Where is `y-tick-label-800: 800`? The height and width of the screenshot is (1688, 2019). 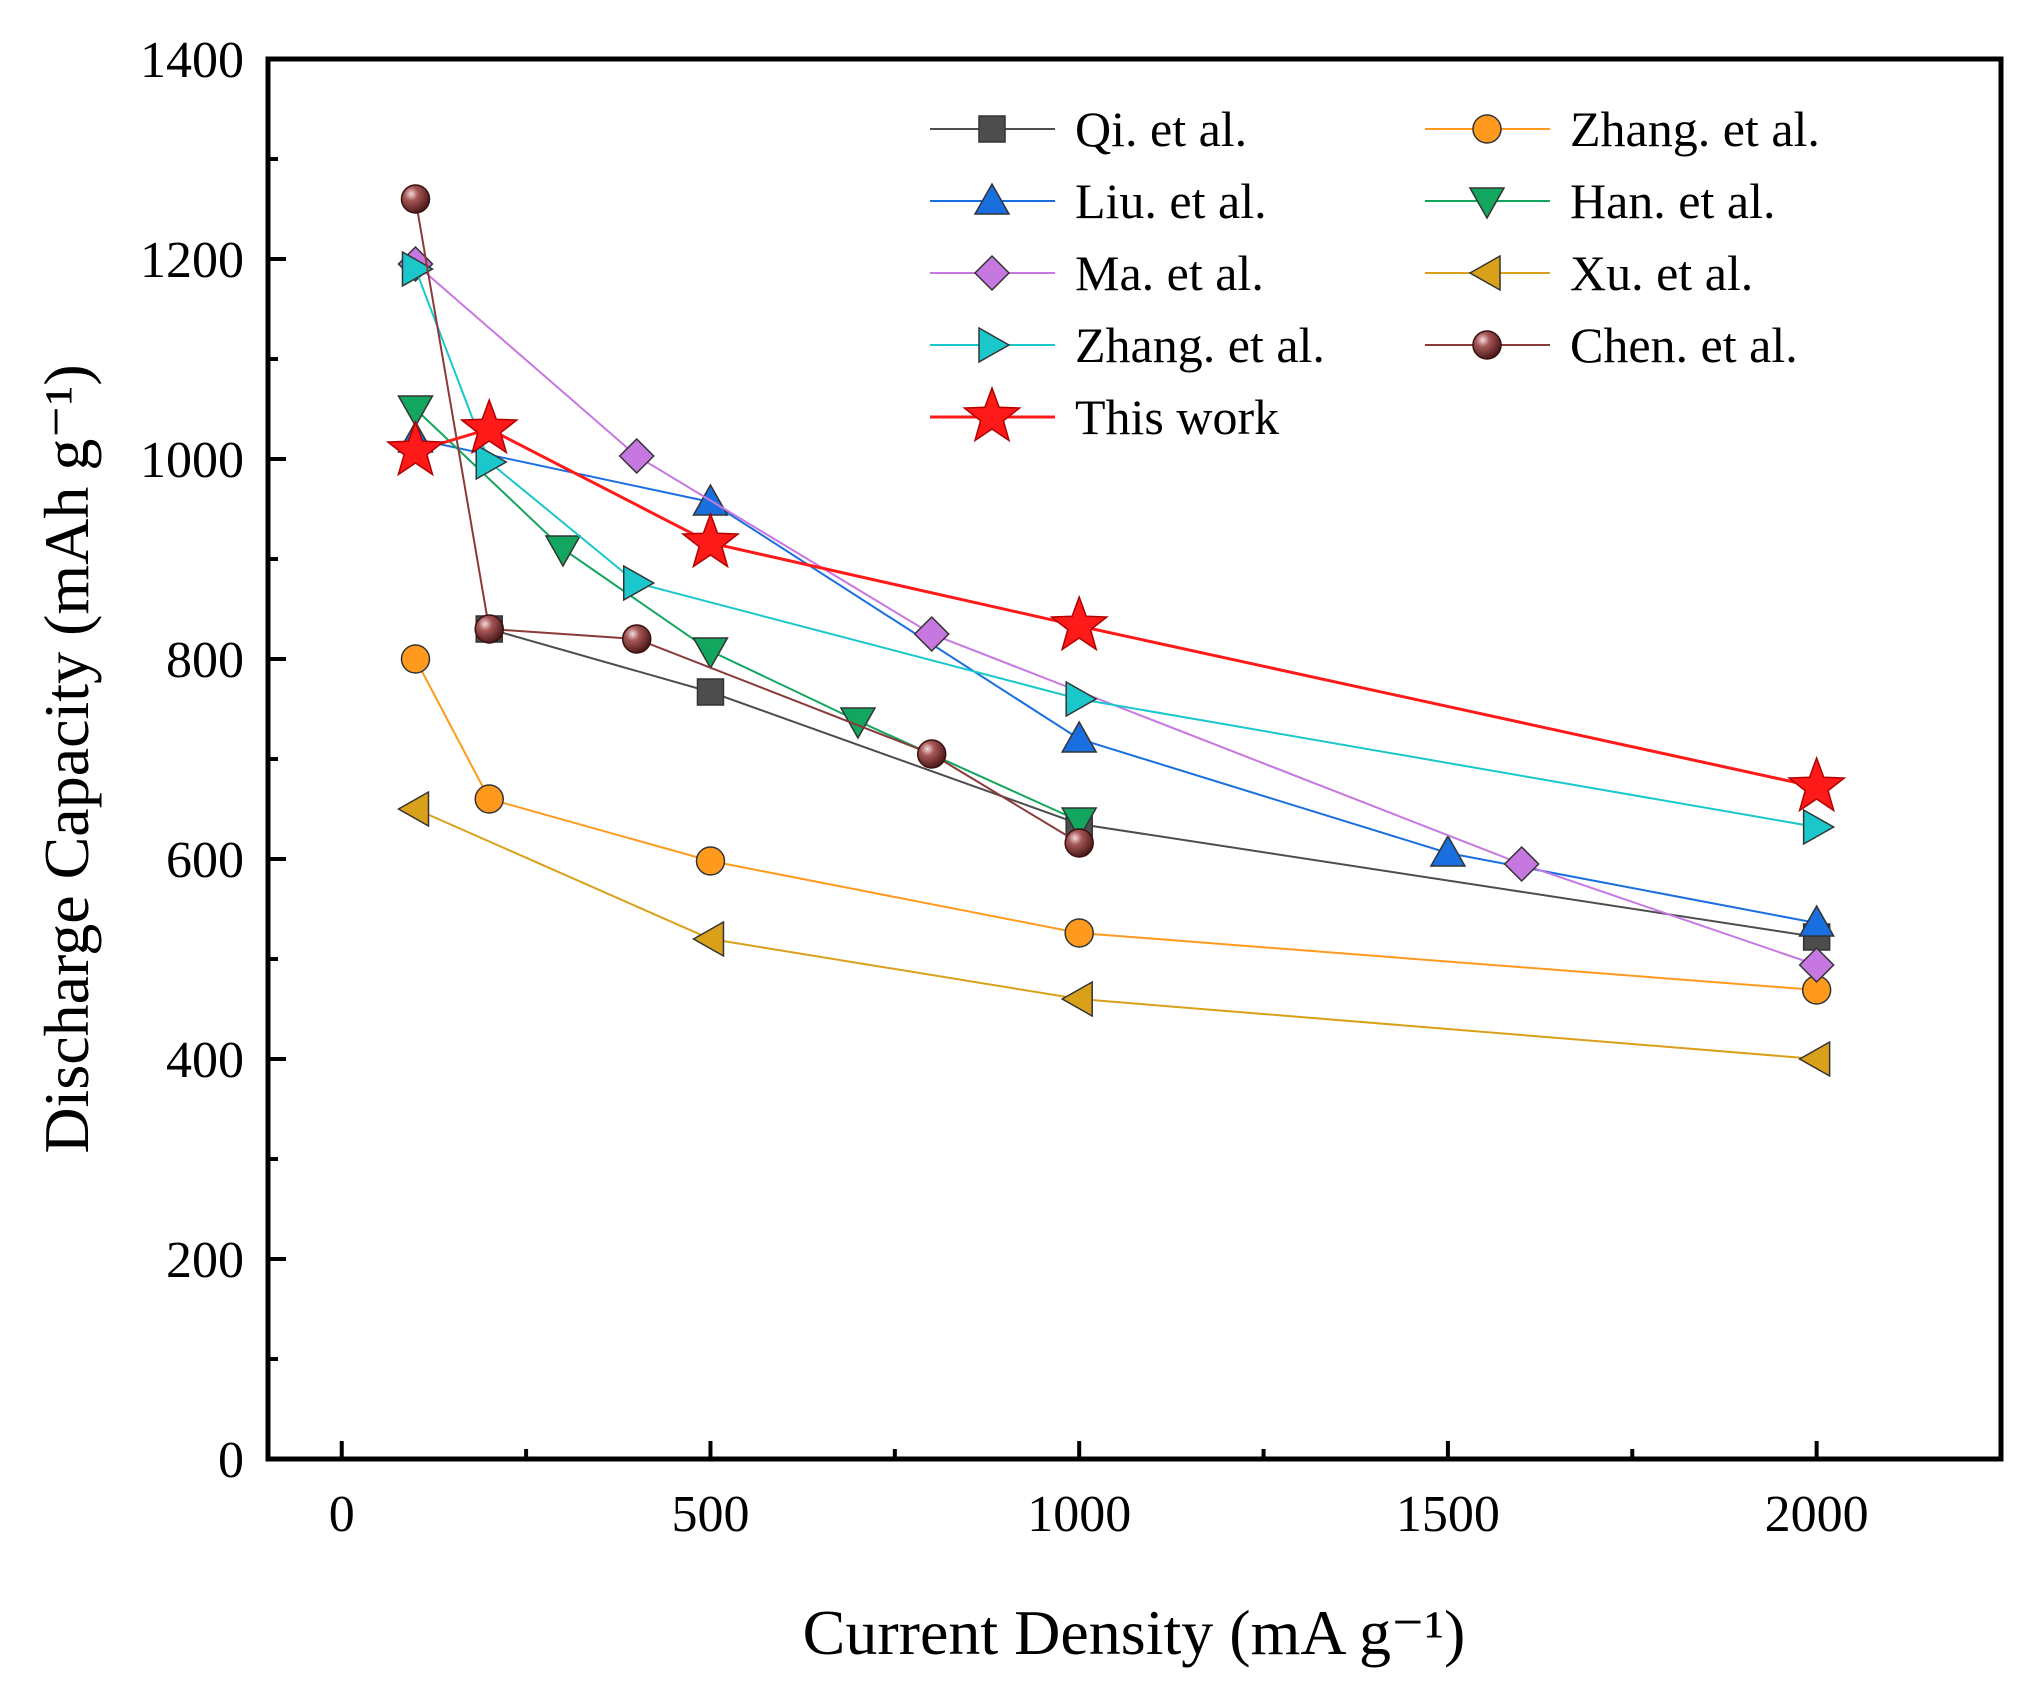
y-tick-label-800: 800 is located at coordinates (205, 660).